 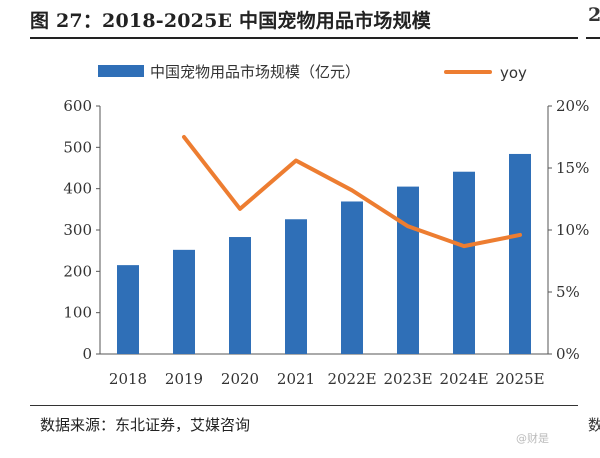 I want to click on side-fragment-top: 2, so click(x=594, y=15).